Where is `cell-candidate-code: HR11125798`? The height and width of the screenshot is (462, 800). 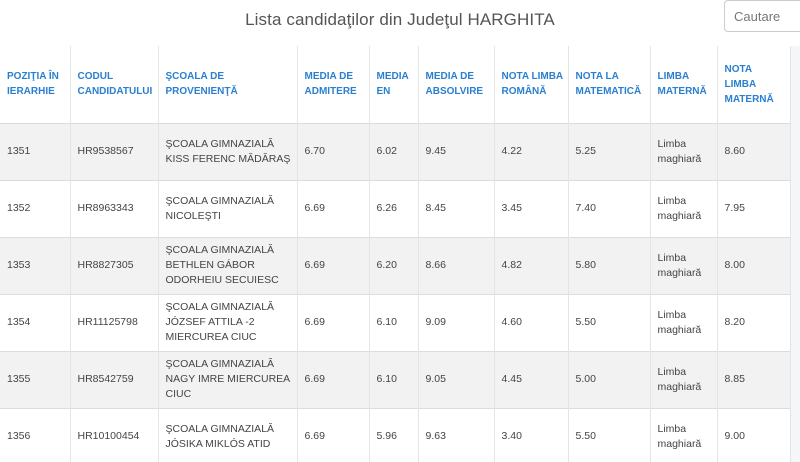
cell-candidate-code: HR11125798 is located at coordinates (114, 322).